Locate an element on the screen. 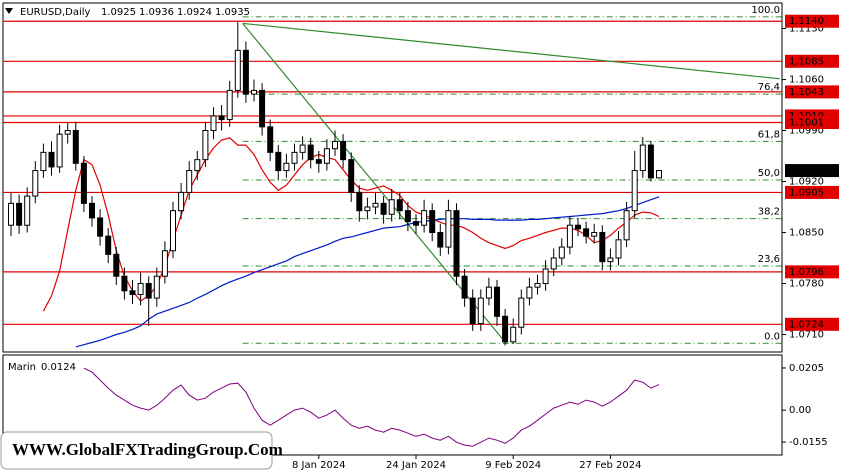  level-label: 1.1001 is located at coordinates (806, 122).